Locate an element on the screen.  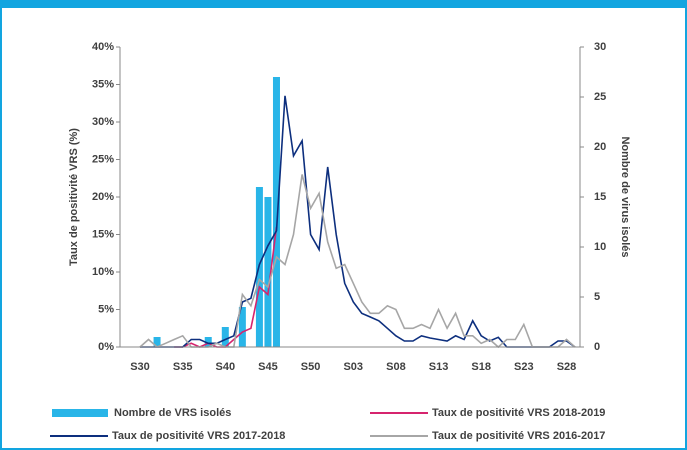
x-tick-label: S13 is located at coordinates (439, 367).